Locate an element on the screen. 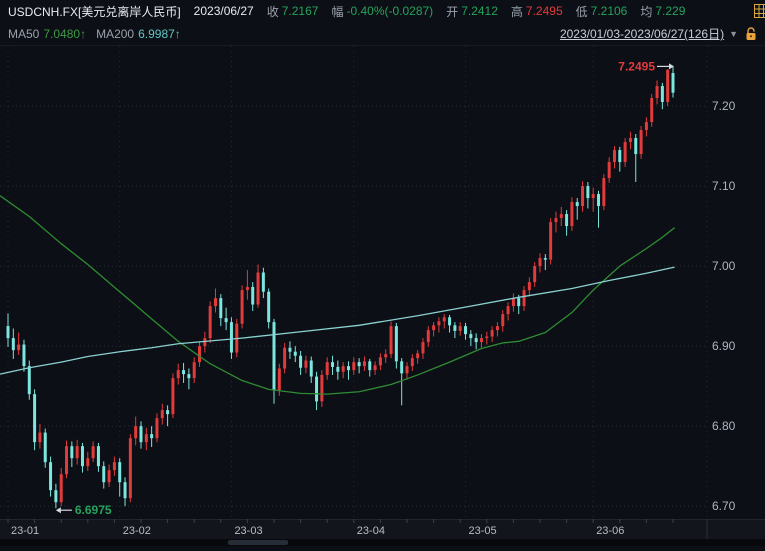 This screenshot has width=765, height=551. y-axis-label: 6.70 is located at coordinates (724, 506).